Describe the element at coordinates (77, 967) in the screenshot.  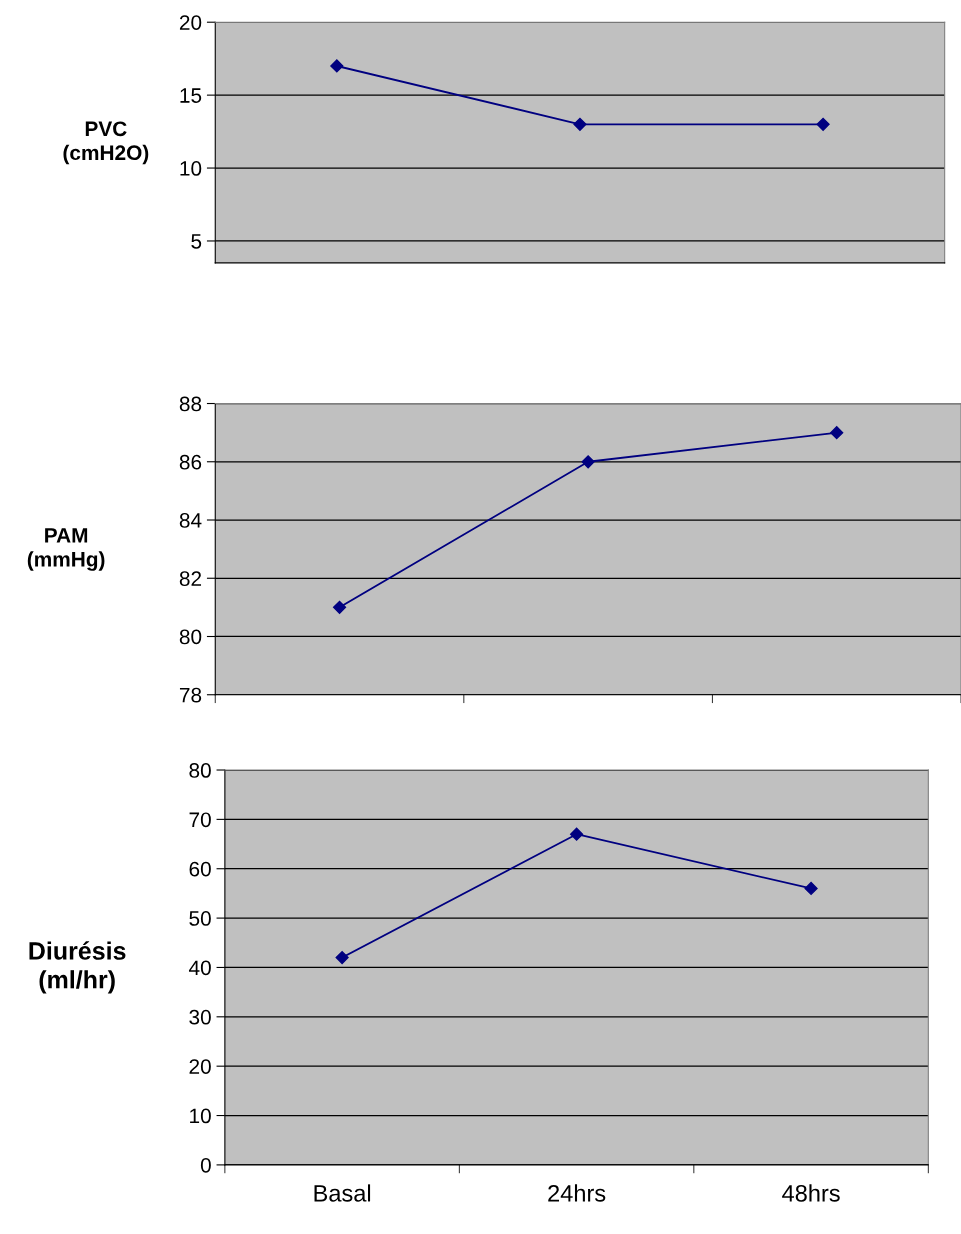
I see `y-axis-title: Diurésis (ml/hr)` at that location.